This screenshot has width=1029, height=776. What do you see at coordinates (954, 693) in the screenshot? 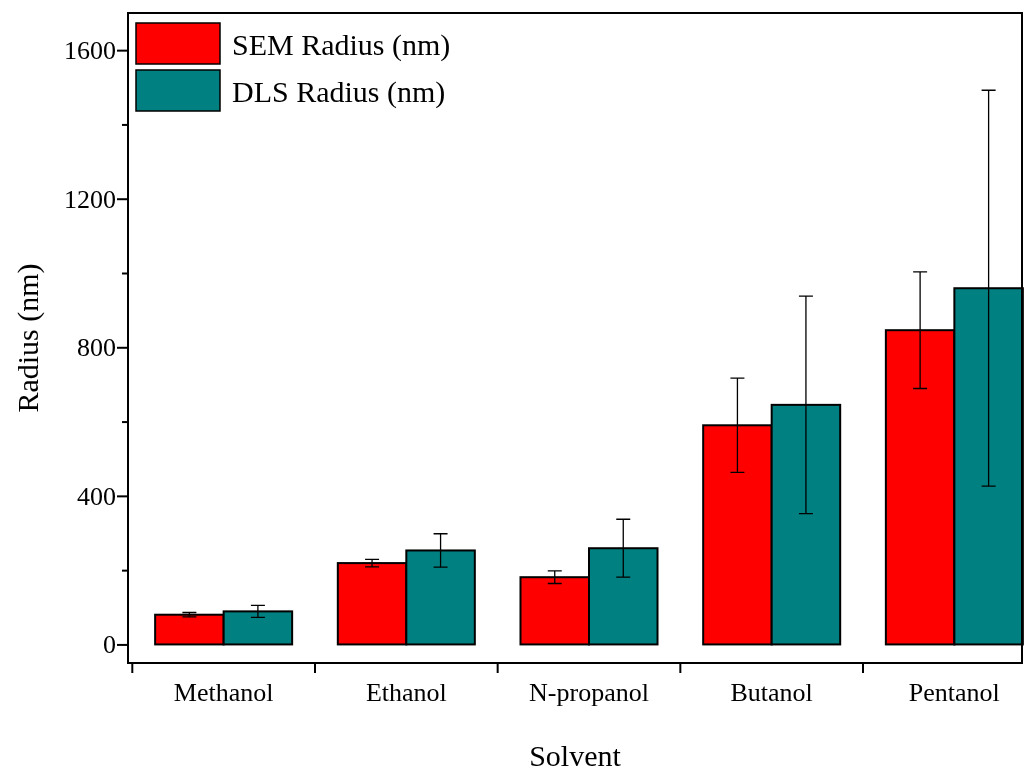
I see `x-tick-label: Pentanol` at bounding box center [954, 693].